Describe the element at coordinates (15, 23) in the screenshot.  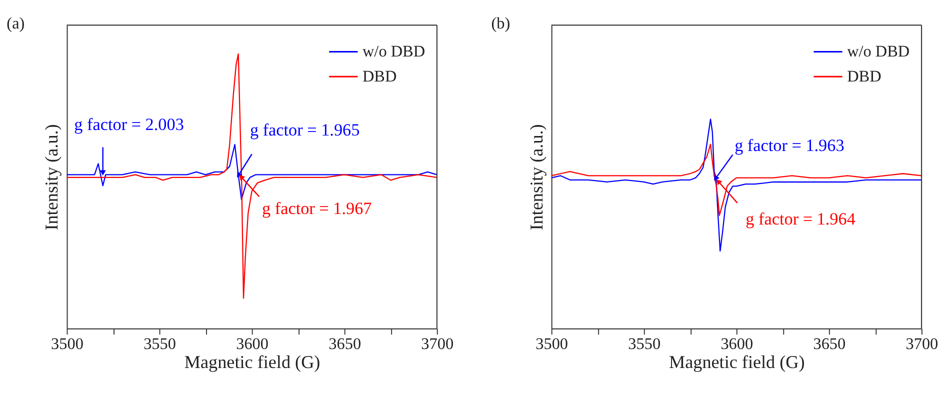
I see `chart-title: (a)` at that location.